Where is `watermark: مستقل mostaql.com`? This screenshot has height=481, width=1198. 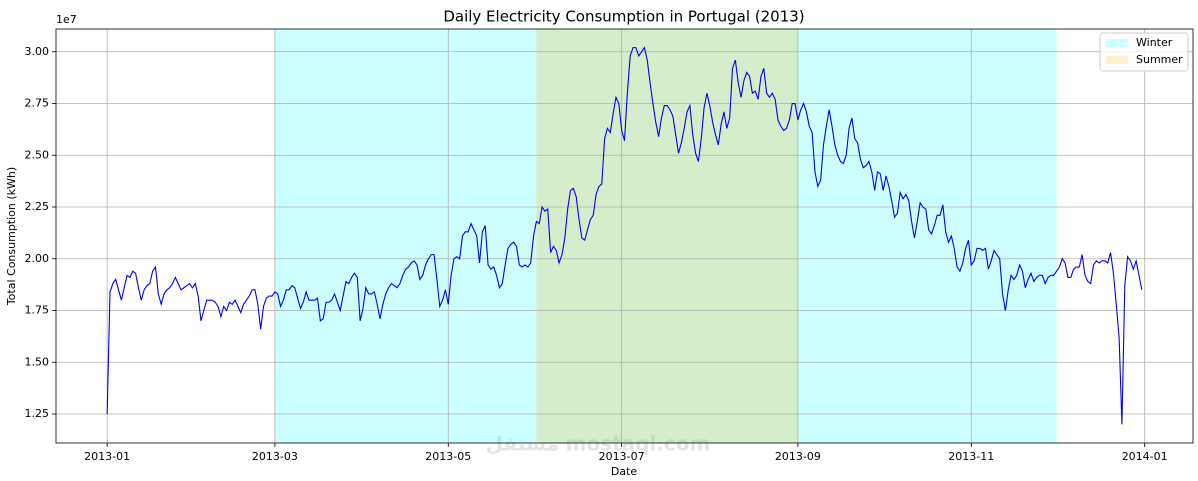
watermark: مستقل mostaql.com is located at coordinates (598, 444).